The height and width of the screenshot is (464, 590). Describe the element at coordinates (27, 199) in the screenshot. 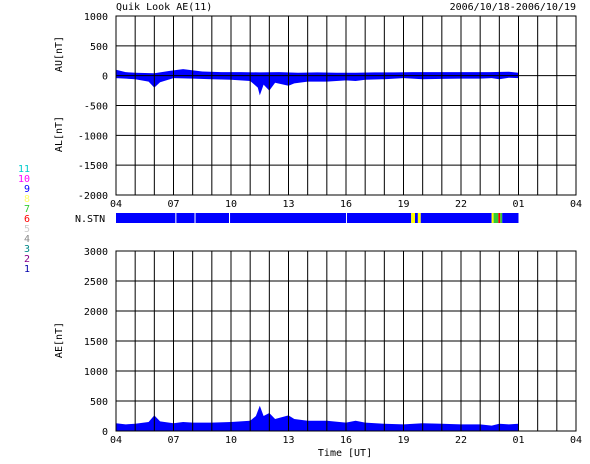

I see `station-legend-item: 8` at that location.